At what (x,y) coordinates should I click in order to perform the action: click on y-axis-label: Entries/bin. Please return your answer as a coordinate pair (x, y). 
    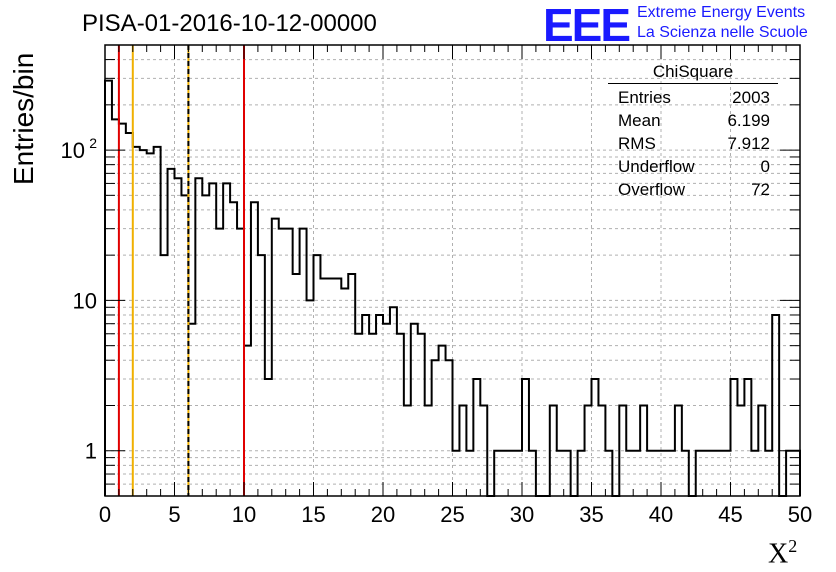
    Looking at the image, I should click on (23, 118).